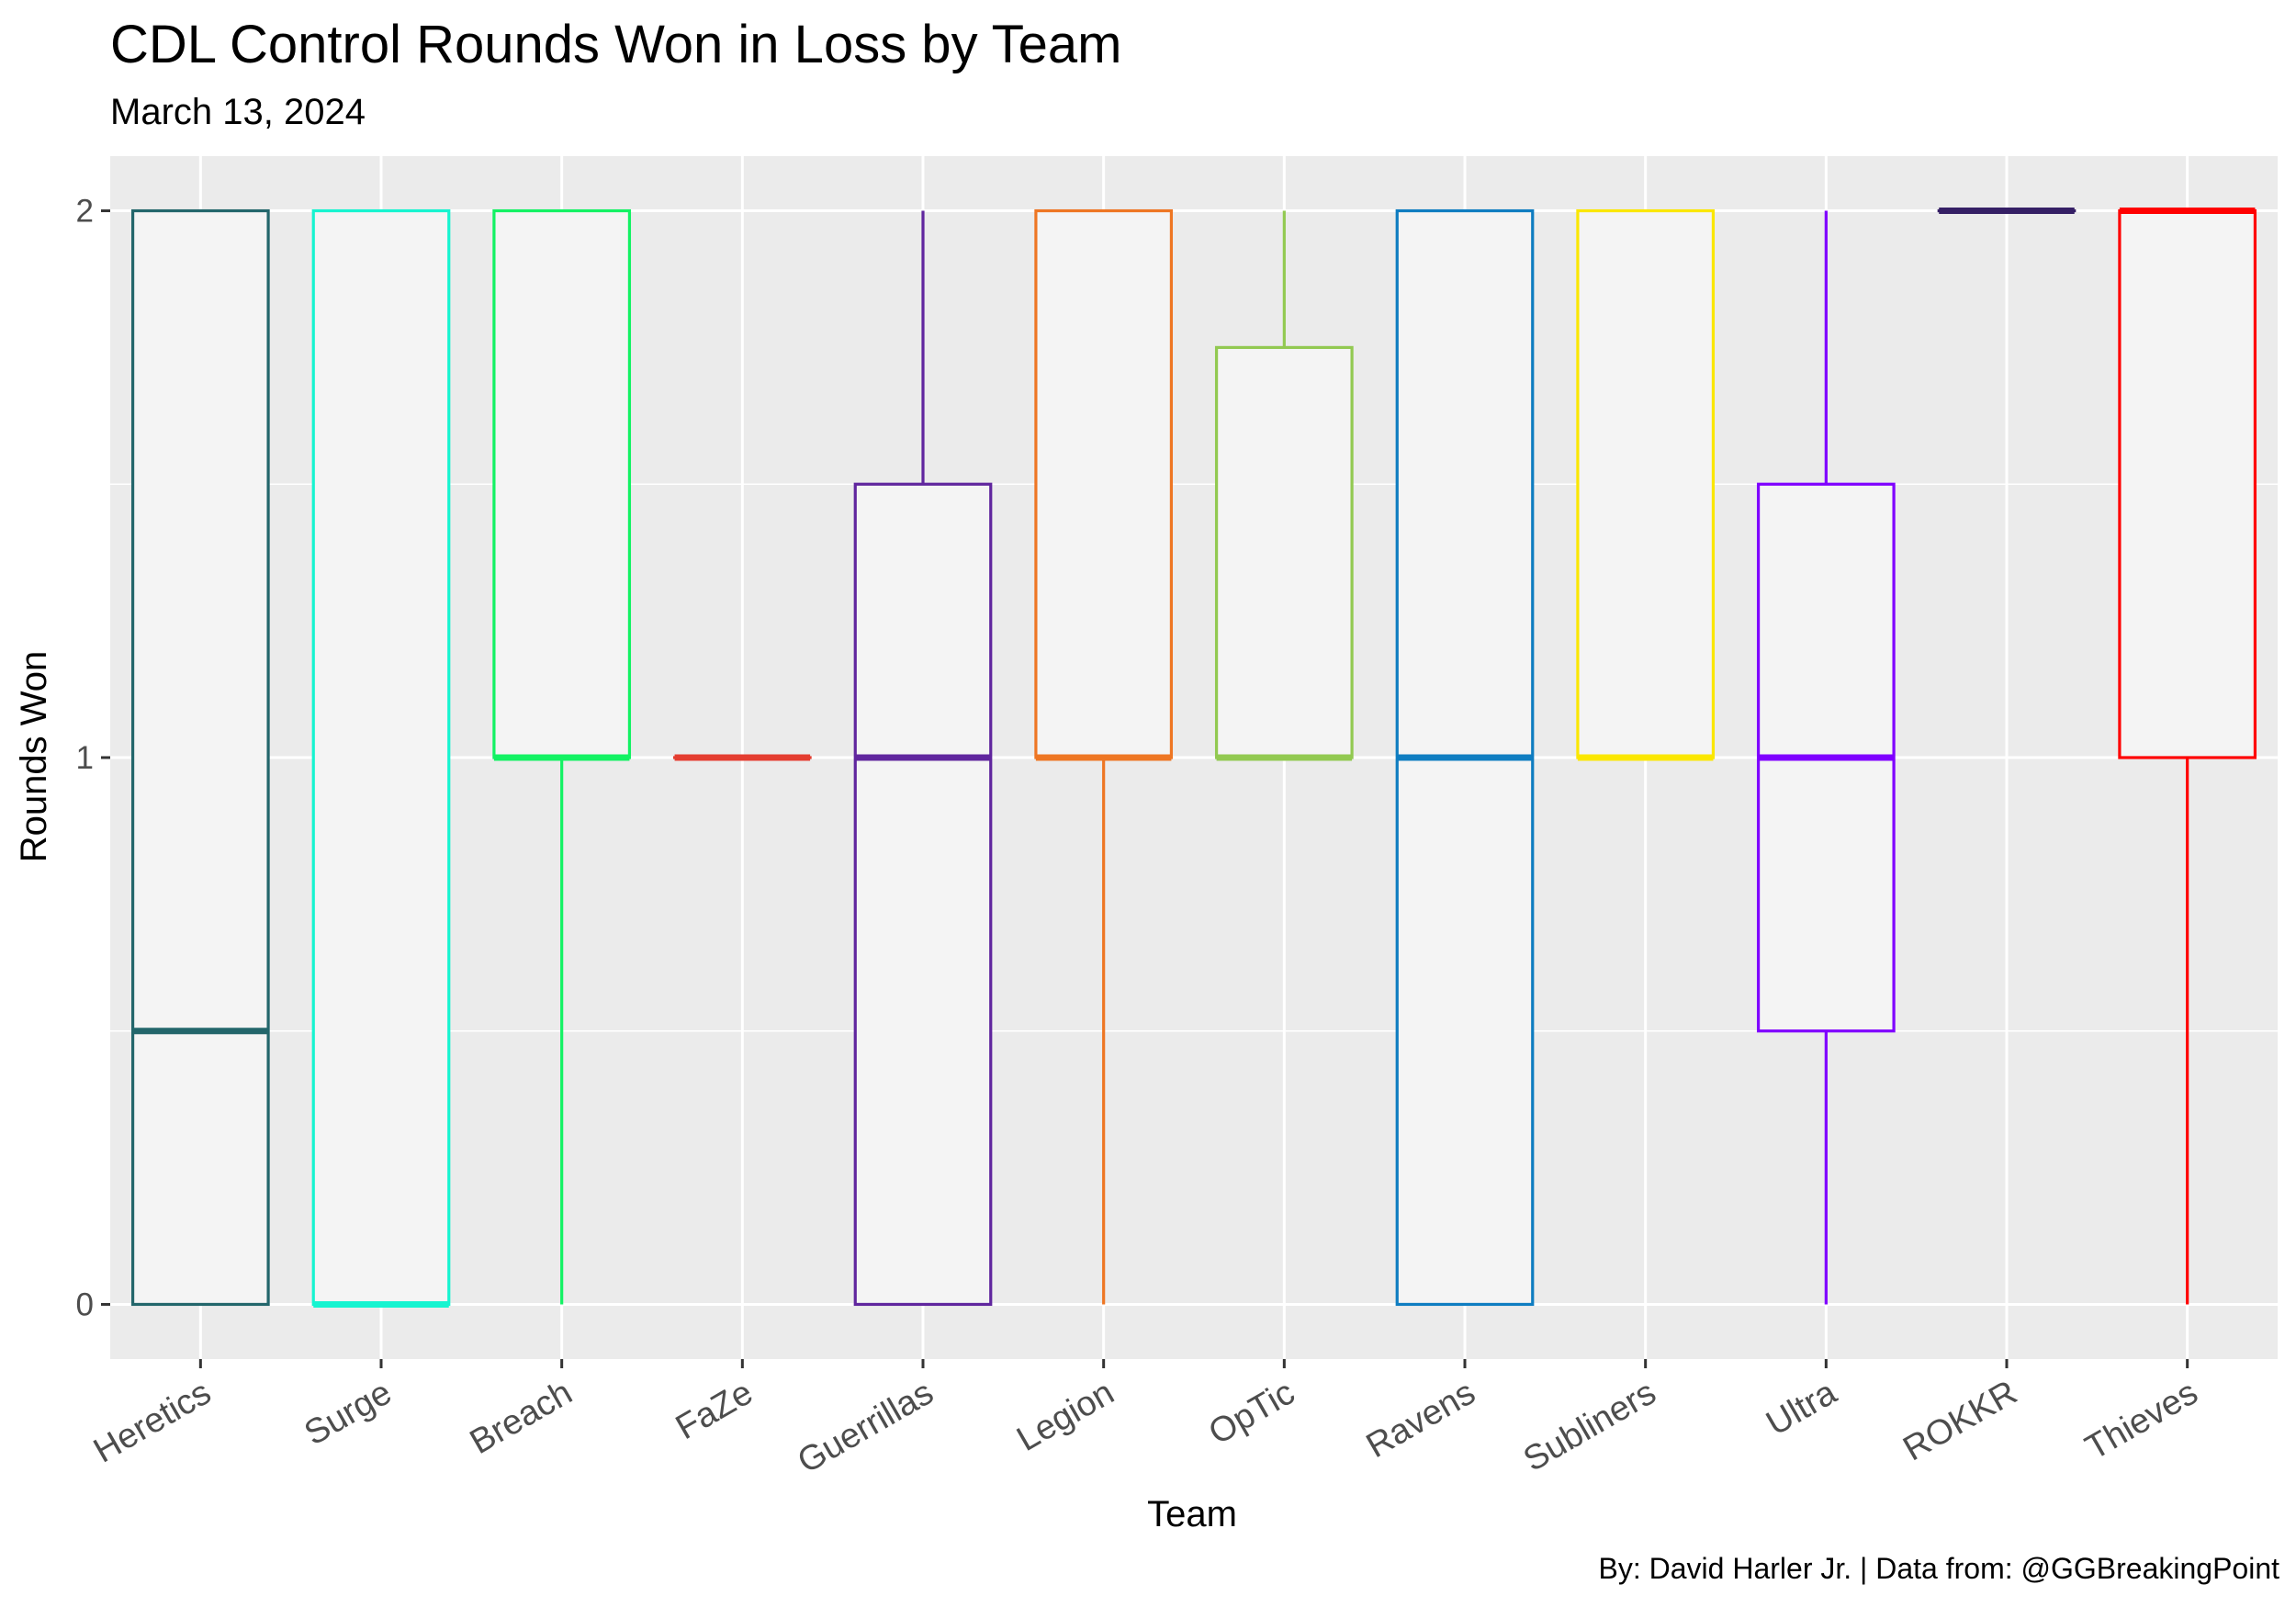 The height and width of the screenshot is (1607, 2296). I want to click on x-tick-label: Thieves, so click(2141, 1420).